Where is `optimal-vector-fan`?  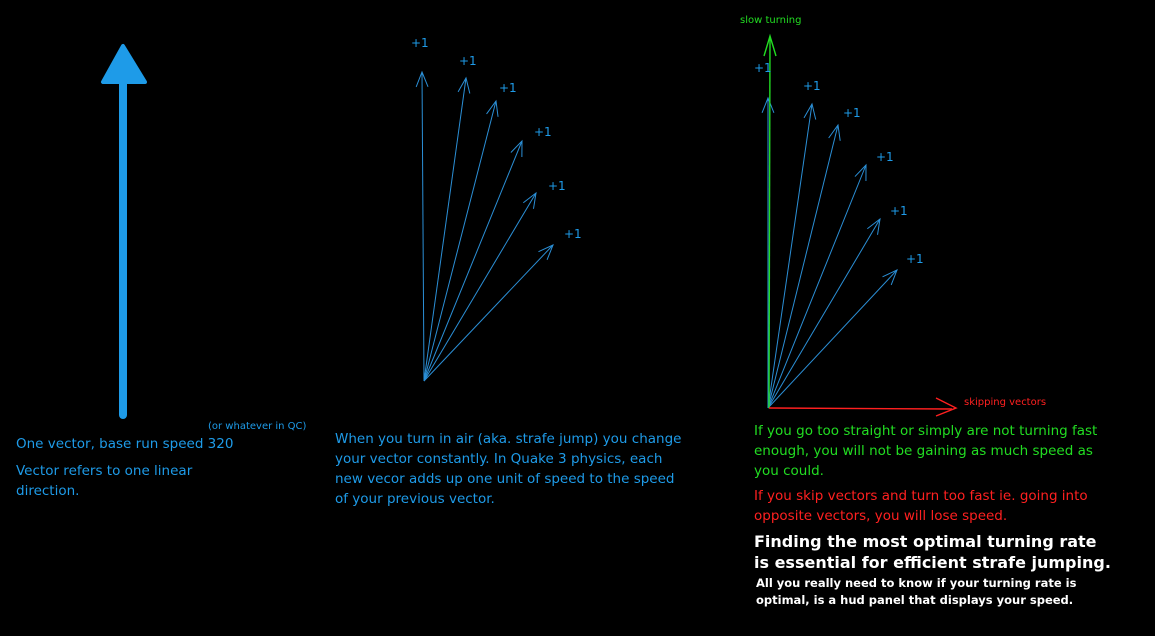 optimal-vector-fan is located at coordinates (829, 252).